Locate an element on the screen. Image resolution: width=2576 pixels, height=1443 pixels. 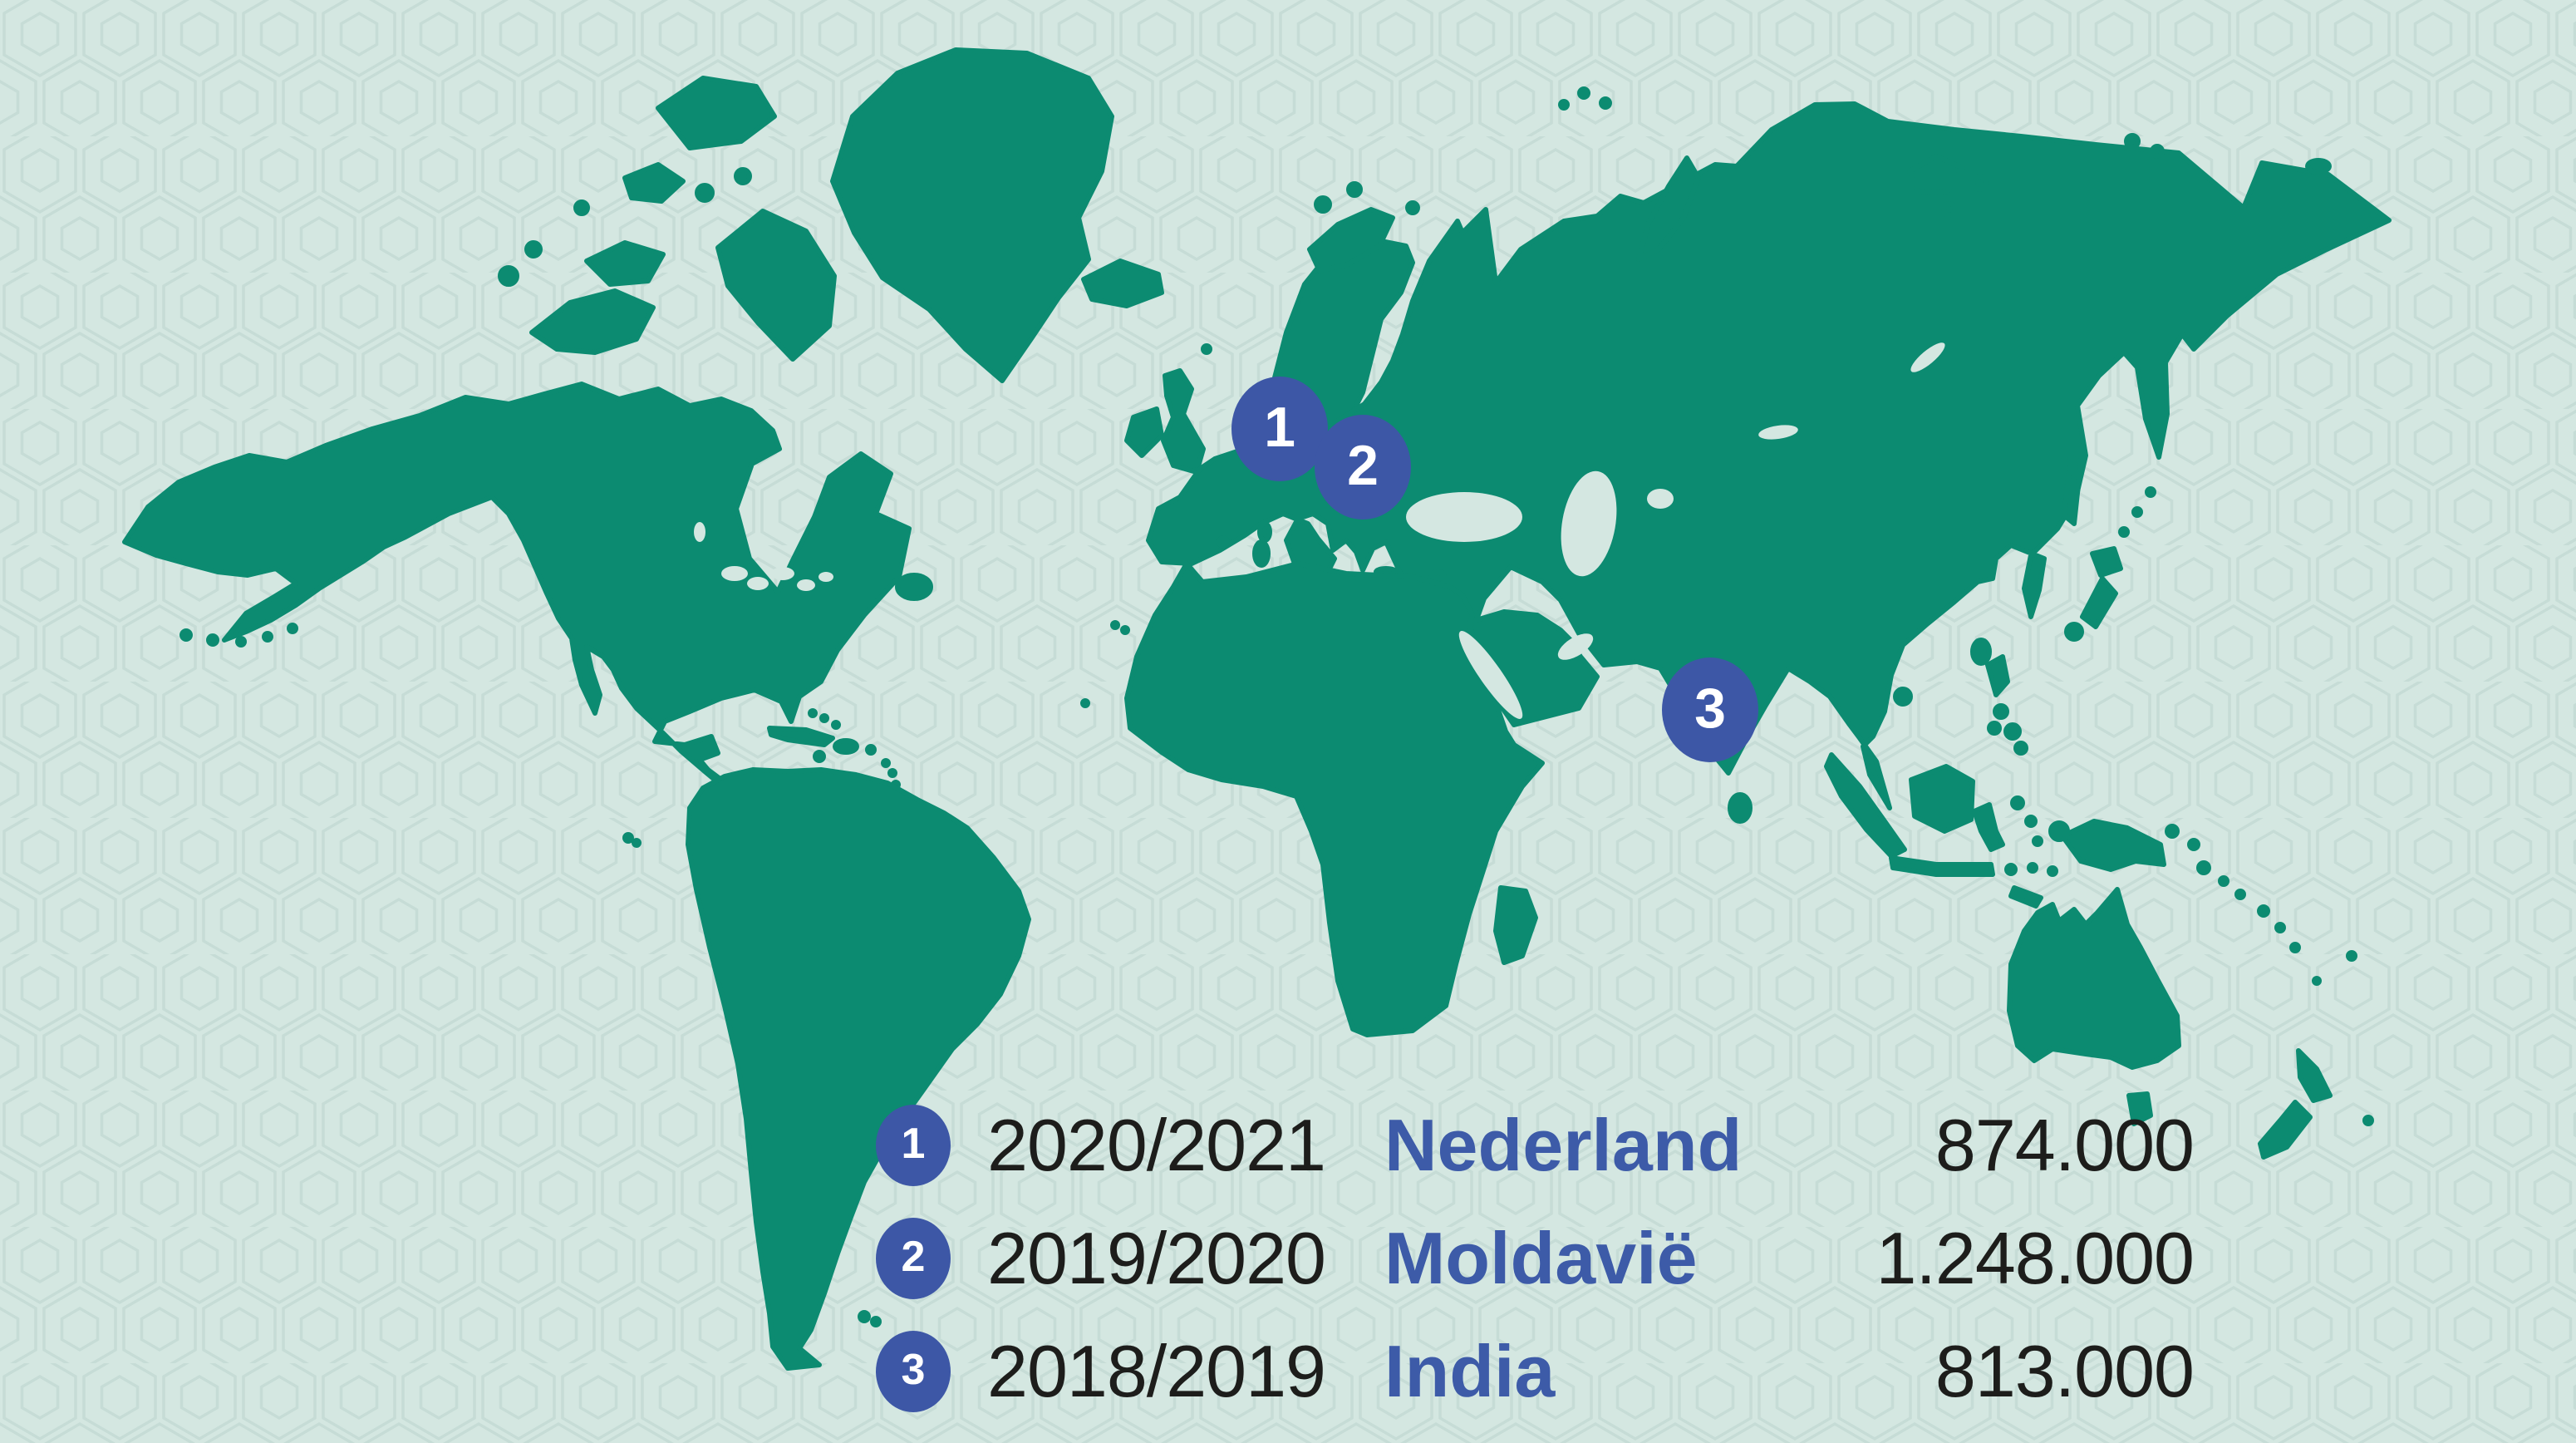
island-shetland is located at coordinates (1206, 349).